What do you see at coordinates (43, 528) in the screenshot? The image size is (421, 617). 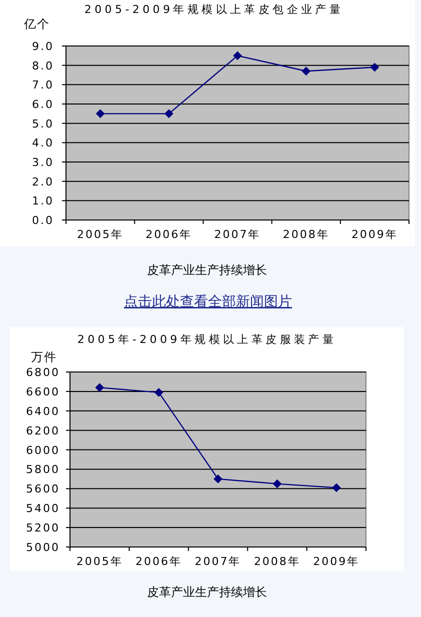 I see `y-tick-label: 5200` at bounding box center [43, 528].